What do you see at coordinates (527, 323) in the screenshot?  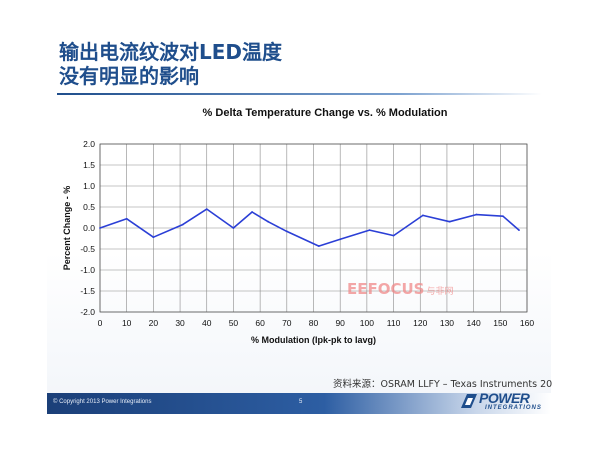 I see `x-tick-label: 160` at bounding box center [527, 323].